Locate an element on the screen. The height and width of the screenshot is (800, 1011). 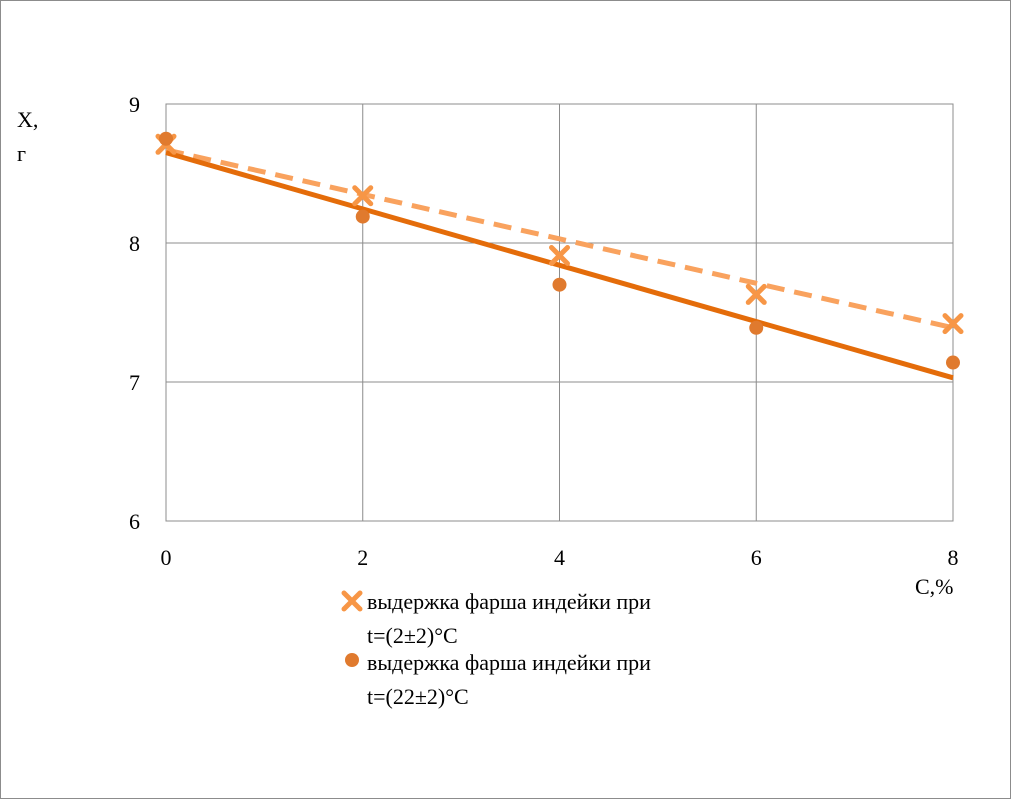
y-tick-label: 7 is located at coordinates (134, 382).